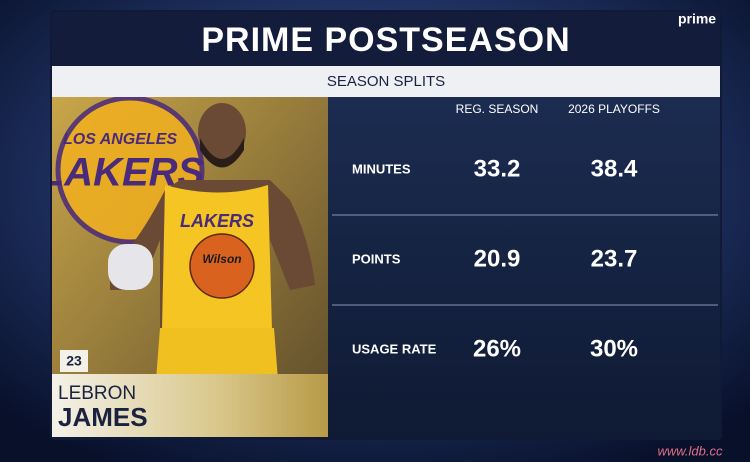 The height and width of the screenshot is (462, 750). I want to click on shorts, so click(217, 354).